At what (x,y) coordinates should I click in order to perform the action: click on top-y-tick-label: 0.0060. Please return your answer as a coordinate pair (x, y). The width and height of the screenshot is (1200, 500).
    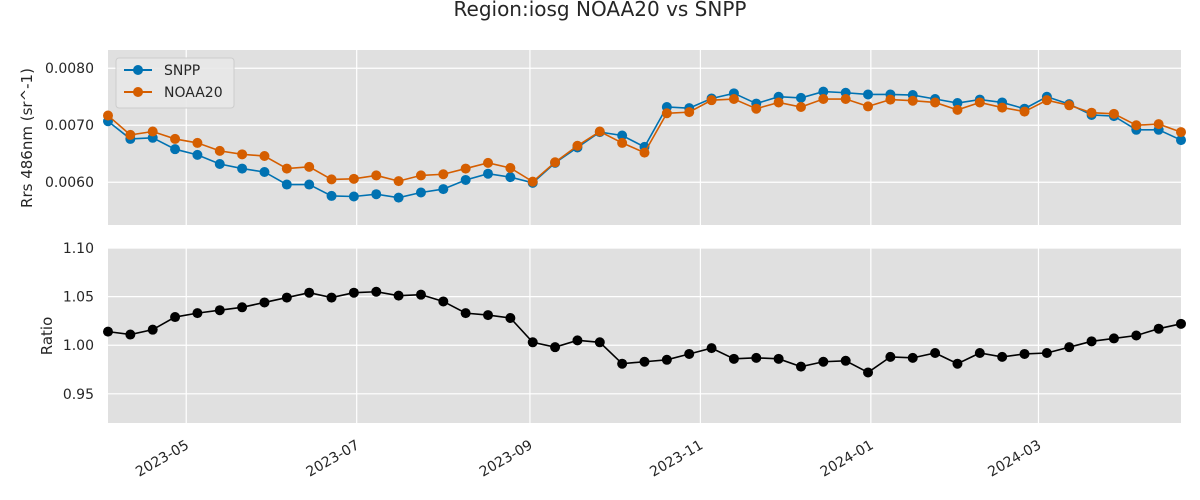
    Looking at the image, I should click on (69, 183).